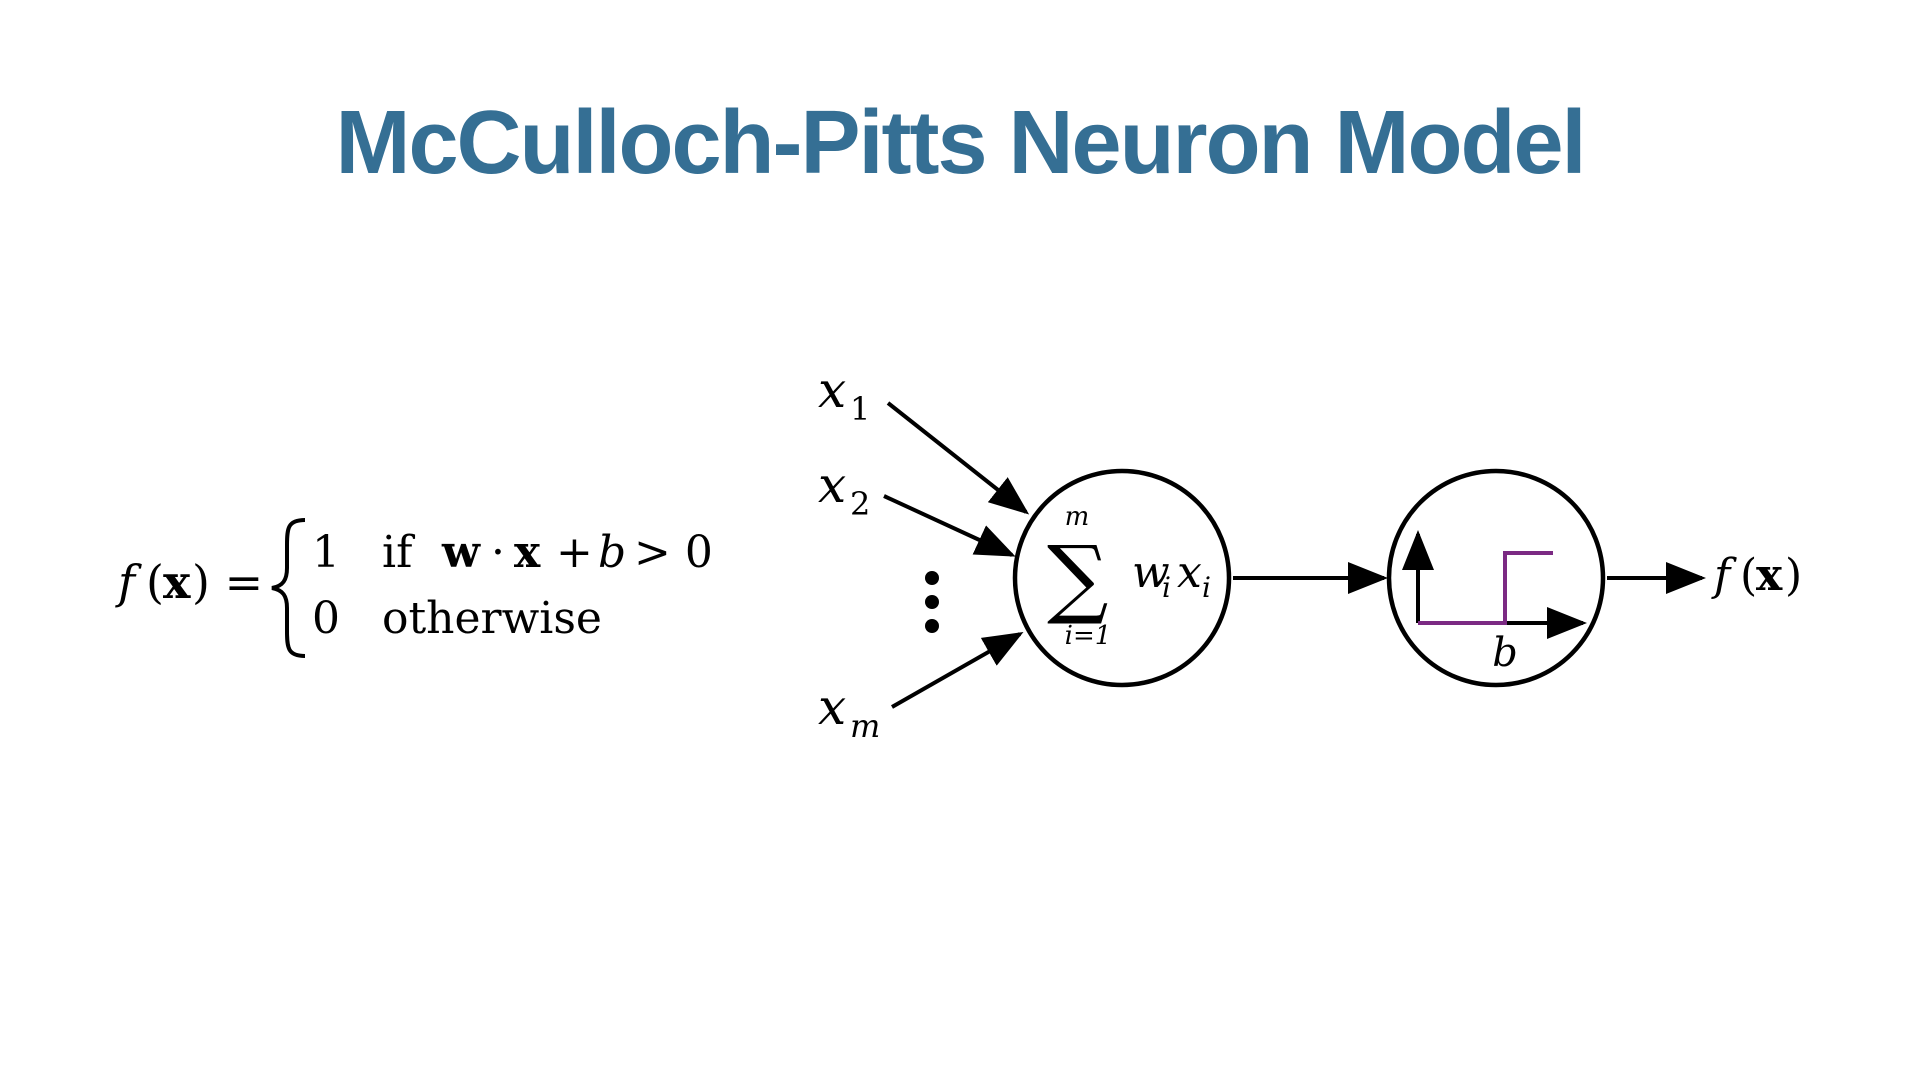 This screenshot has height=1080, width=1920. Describe the element at coordinates (958, 458) in the screenshot. I see `arrow-x1-to-sum` at that location.